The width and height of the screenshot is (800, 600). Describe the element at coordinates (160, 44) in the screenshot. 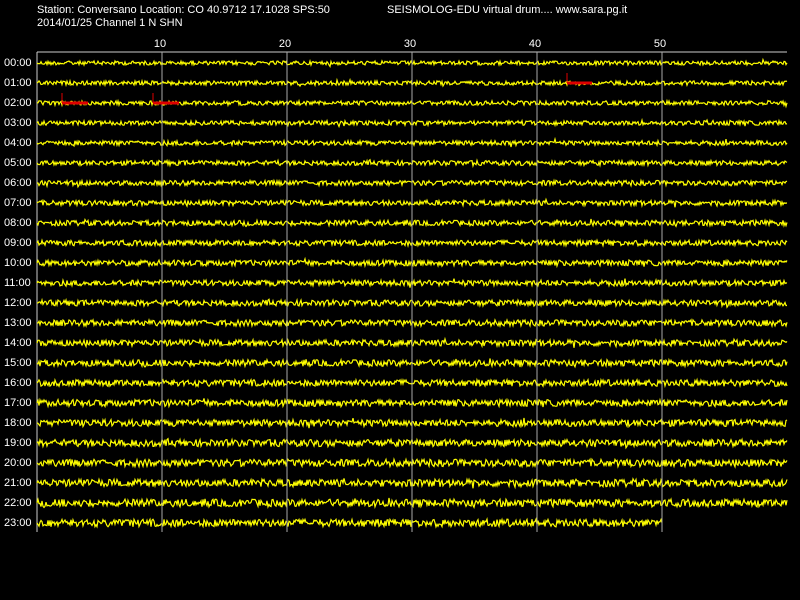

I see `x-tick-label: 10` at that location.